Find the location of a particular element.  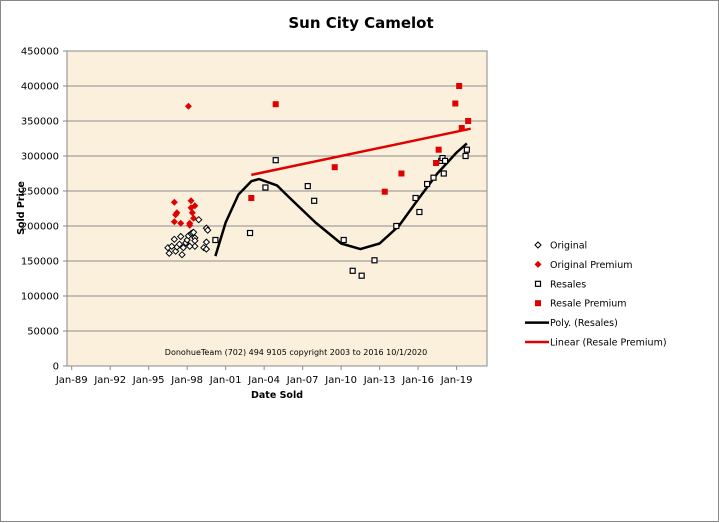

x-tick-label: Jan-10 is located at coordinates (340, 380).